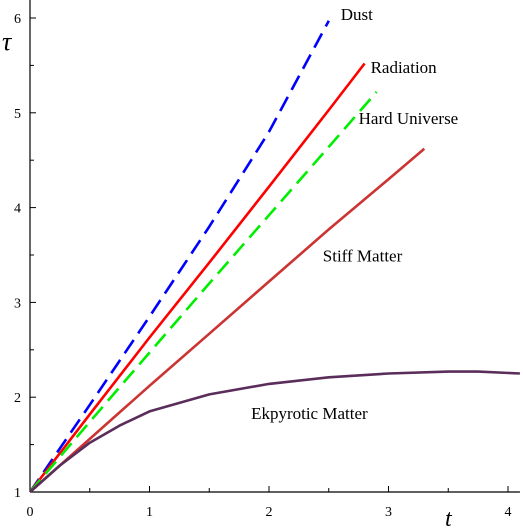  What do you see at coordinates (17, 114) in the screenshot?
I see `y-tick-label: 5` at bounding box center [17, 114].